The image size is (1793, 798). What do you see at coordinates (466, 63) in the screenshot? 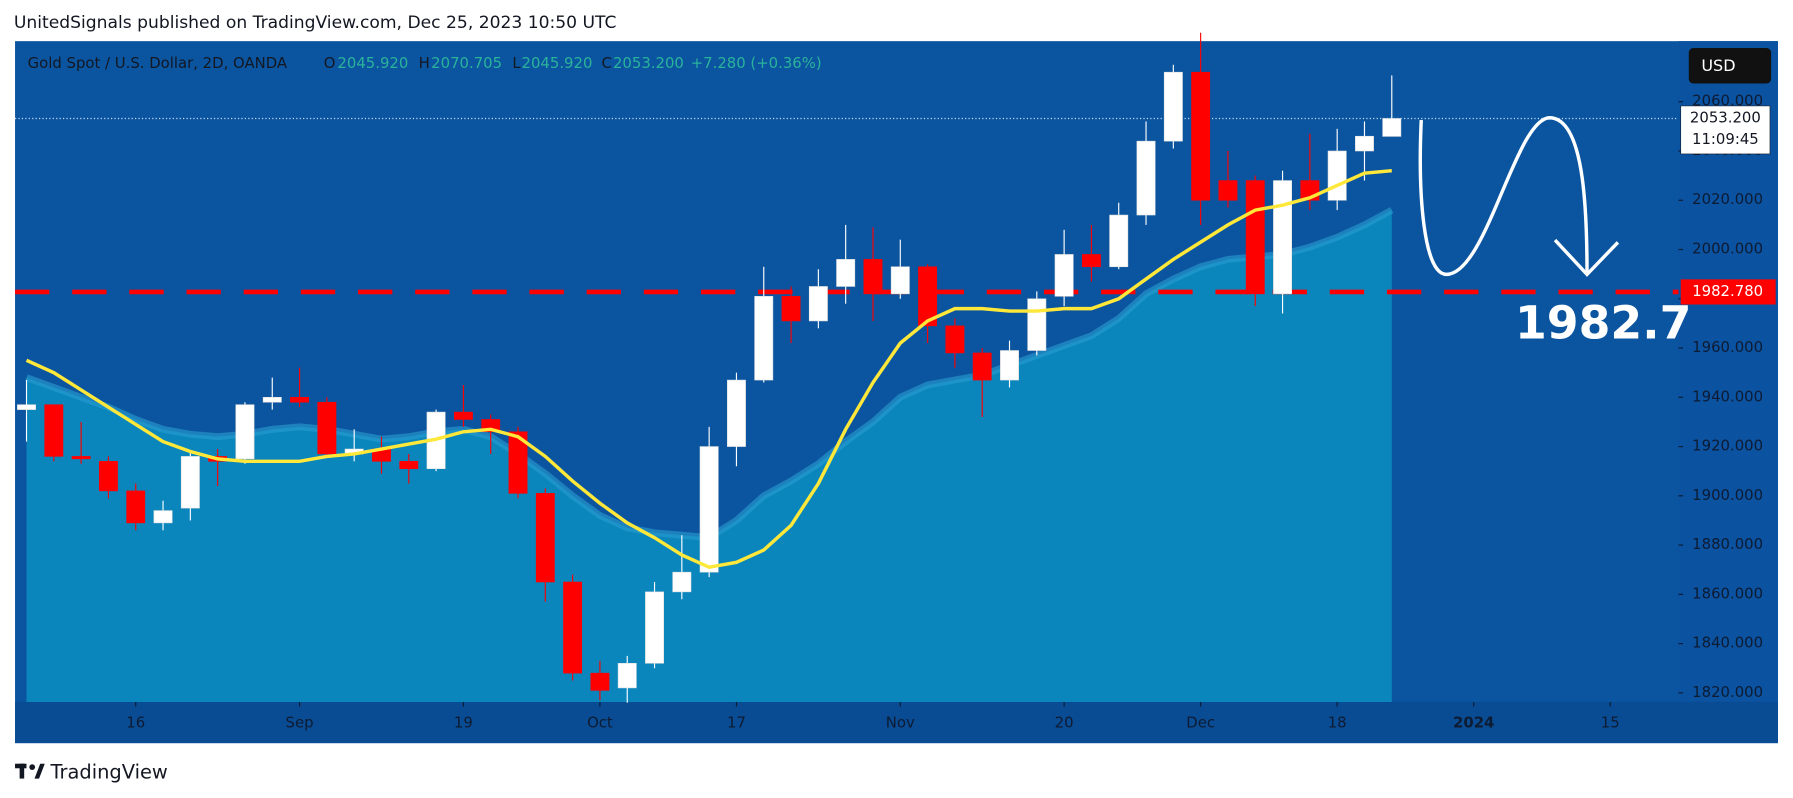
I see `h-value: 2070.705` at bounding box center [466, 63].